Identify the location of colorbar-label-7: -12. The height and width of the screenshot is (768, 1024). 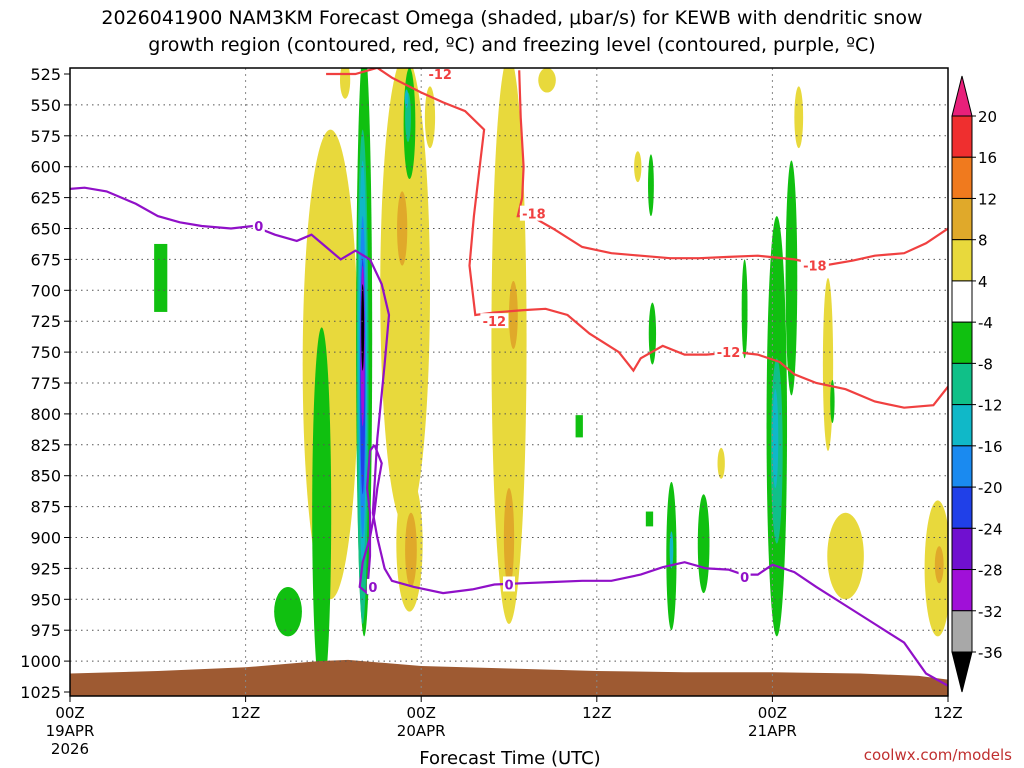
(990, 406).